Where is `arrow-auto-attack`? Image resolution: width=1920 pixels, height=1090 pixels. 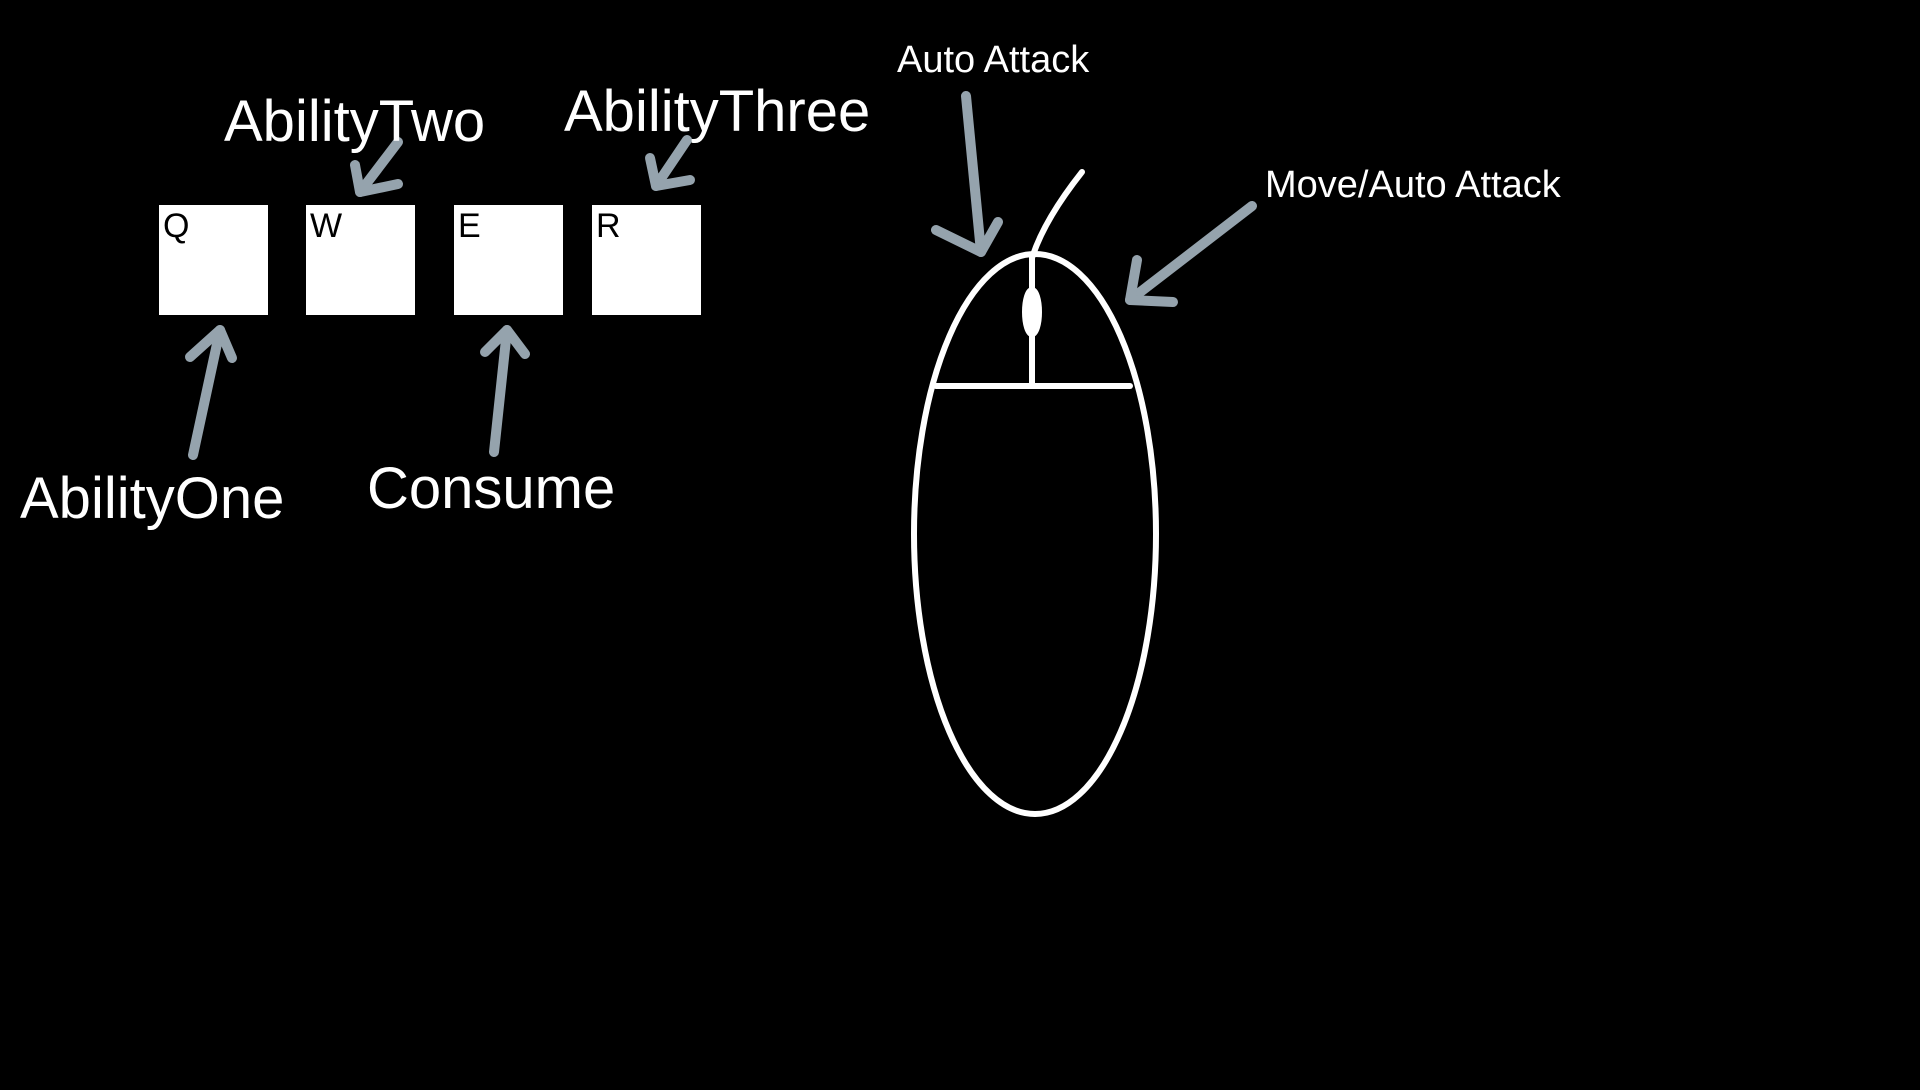
arrow-auto-attack is located at coordinates (967, 174).